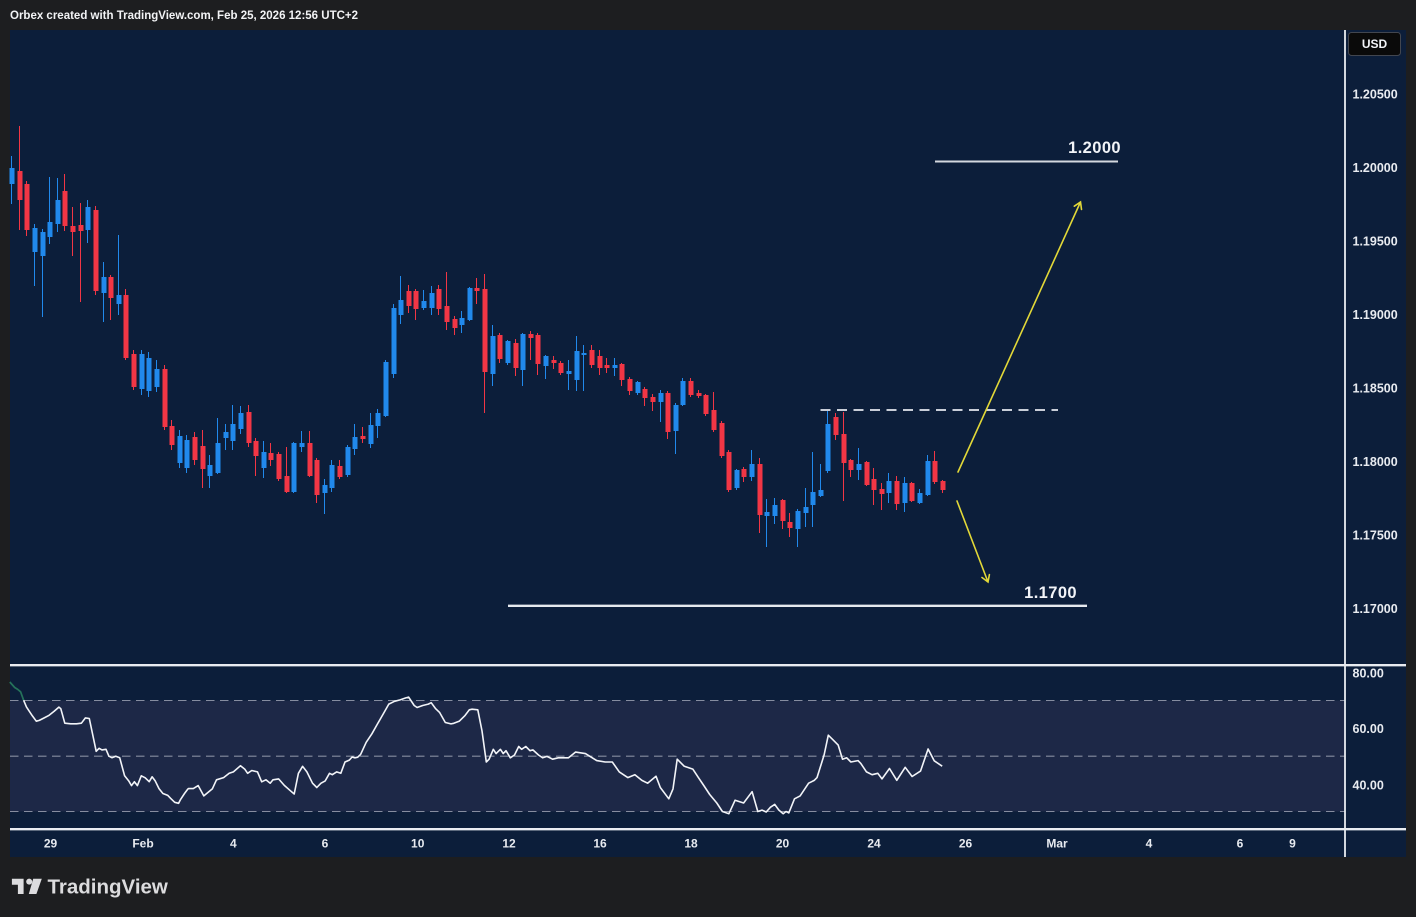 The width and height of the screenshot is (1416, 917). Describe the element at coordinates (1375, 315) in the screenshot. I see `svg-text: 1.19000` at that location.